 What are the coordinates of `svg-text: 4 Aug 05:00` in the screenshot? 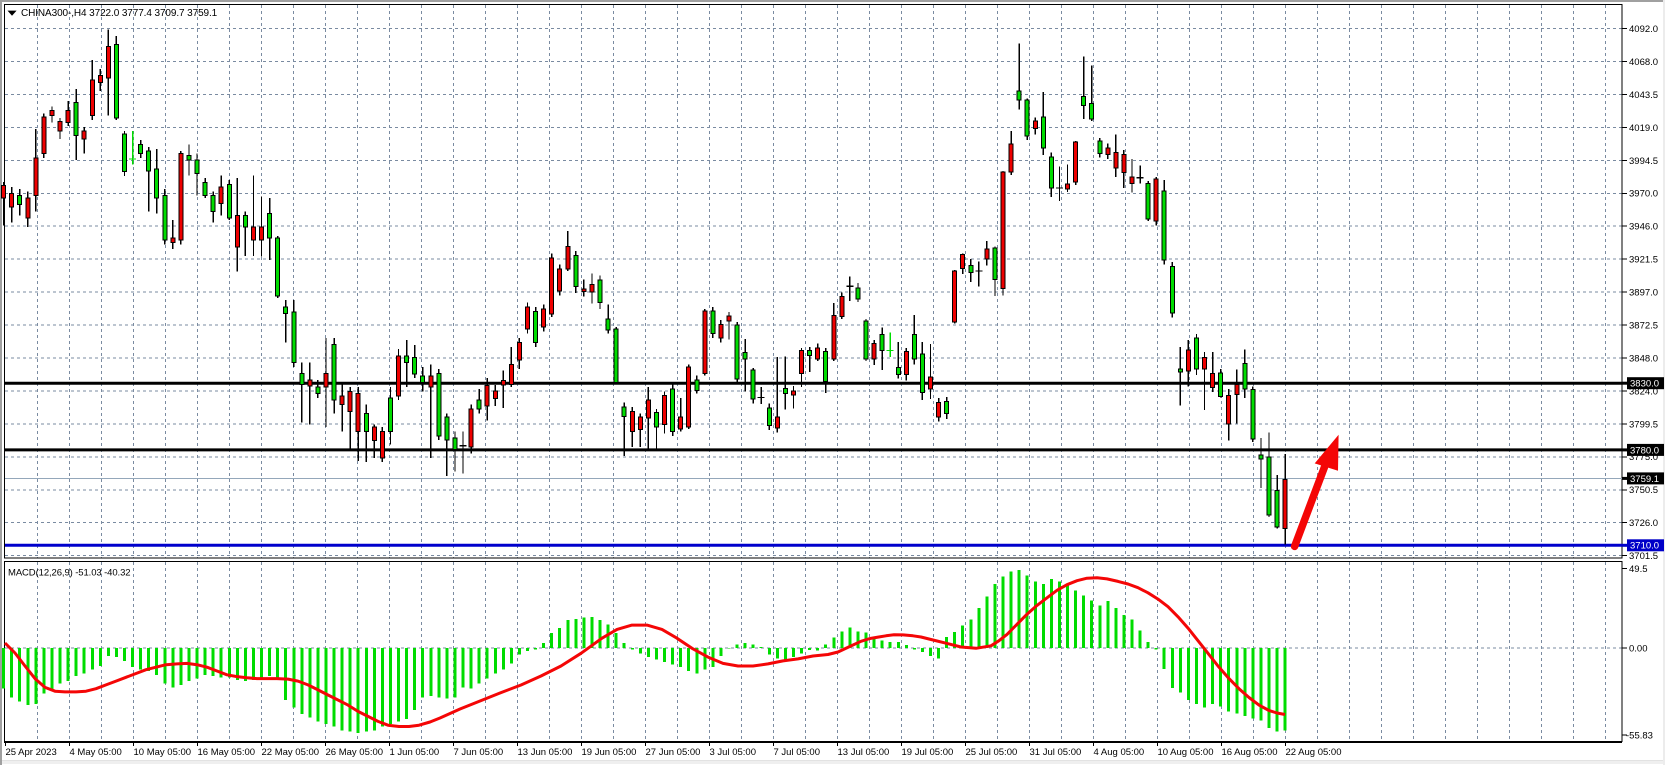 It's located at (1119, 752).